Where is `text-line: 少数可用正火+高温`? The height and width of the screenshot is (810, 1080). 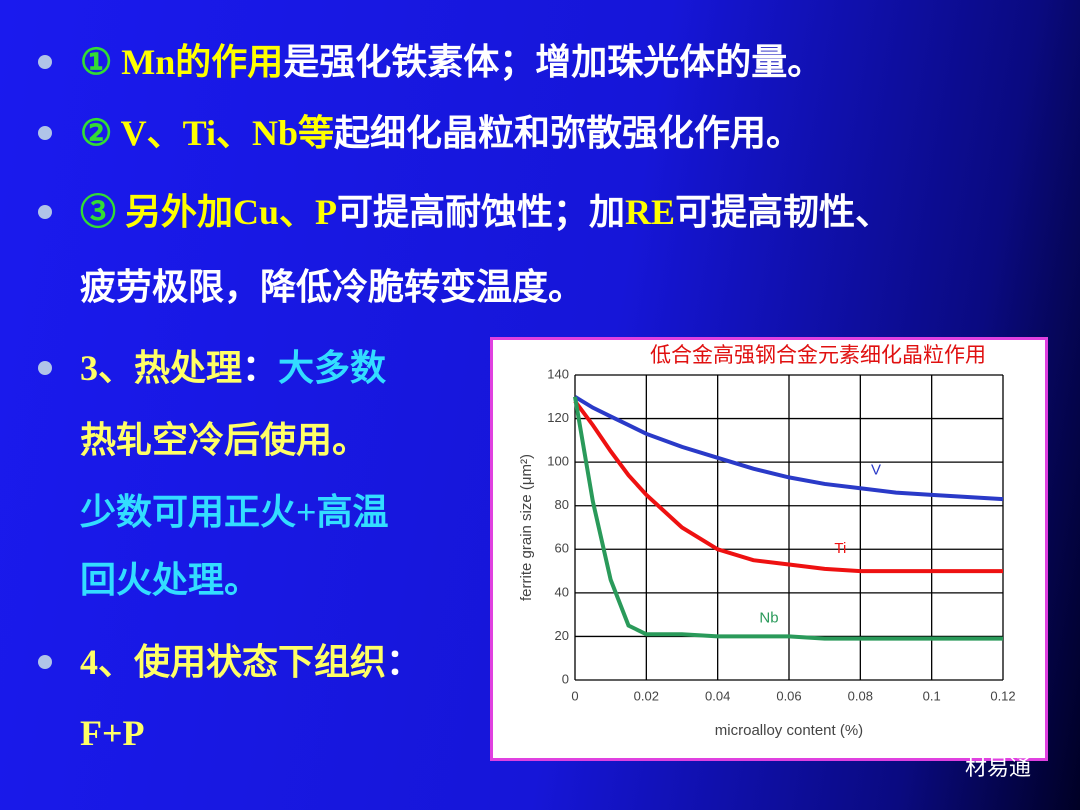
text-line: 少数可用正火+高温 is located at coordinates (234, 512).